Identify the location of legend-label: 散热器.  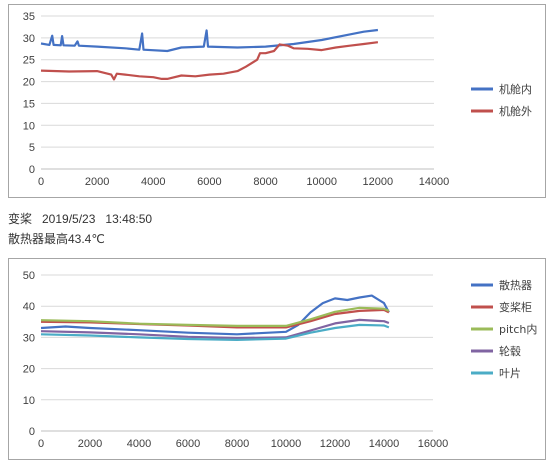
(515, 285).